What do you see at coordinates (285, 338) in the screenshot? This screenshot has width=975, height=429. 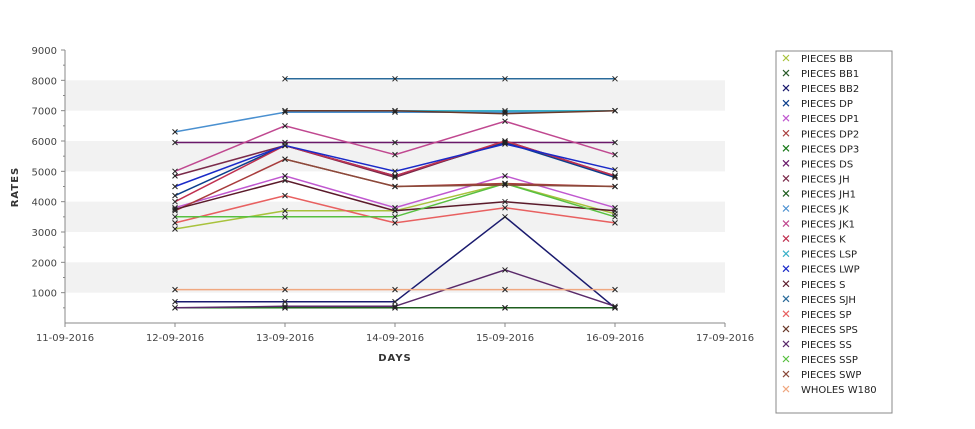 I see `x-tick-label: 13-09-2016` at bounding box center [285, 338].